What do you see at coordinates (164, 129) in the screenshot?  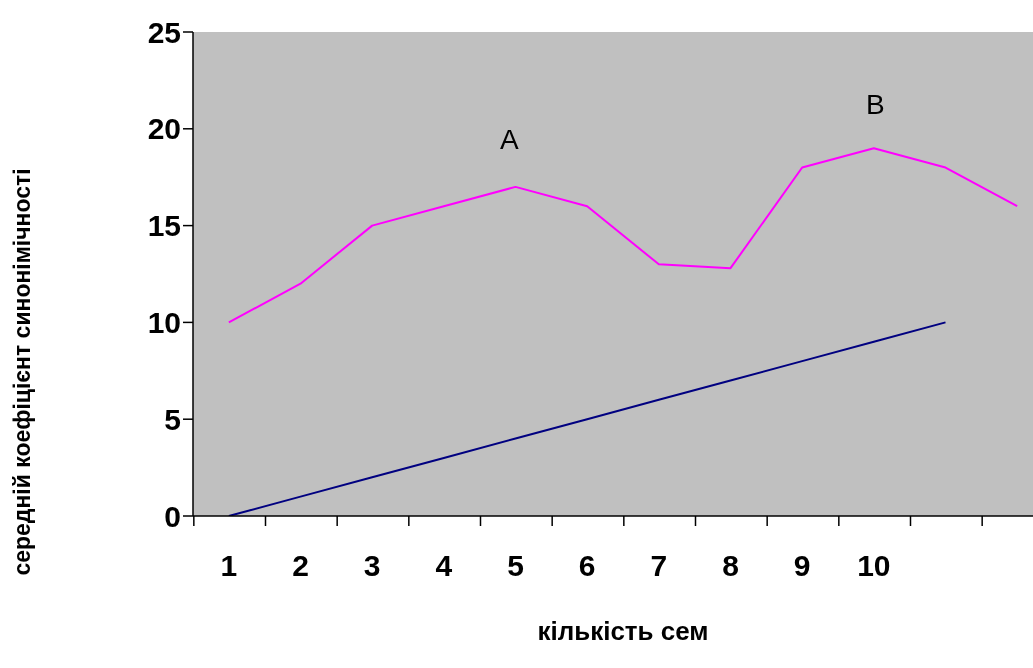 I see `y-tick-label: 20` at bounding box center [164, 129].